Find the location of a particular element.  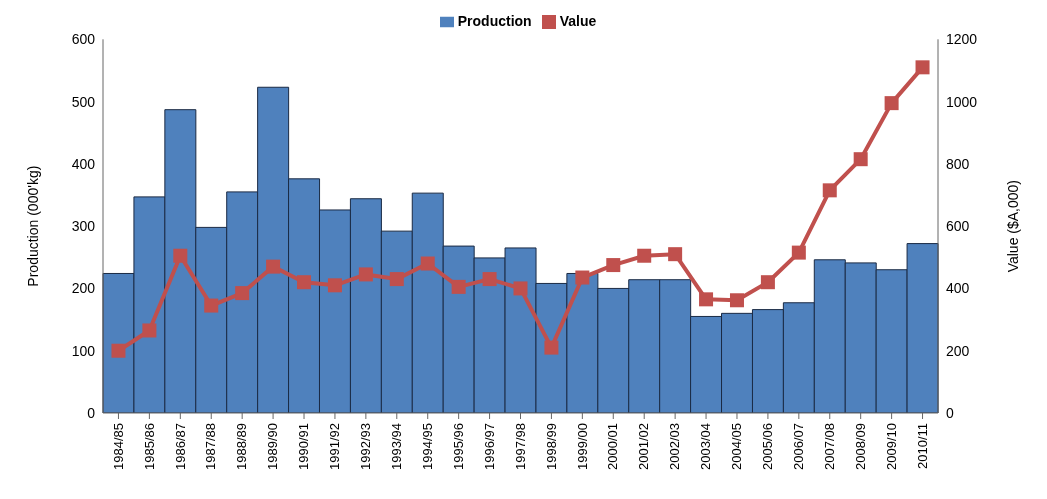

x-tick-label: 1991/92 is located at coordinates (335, 446).